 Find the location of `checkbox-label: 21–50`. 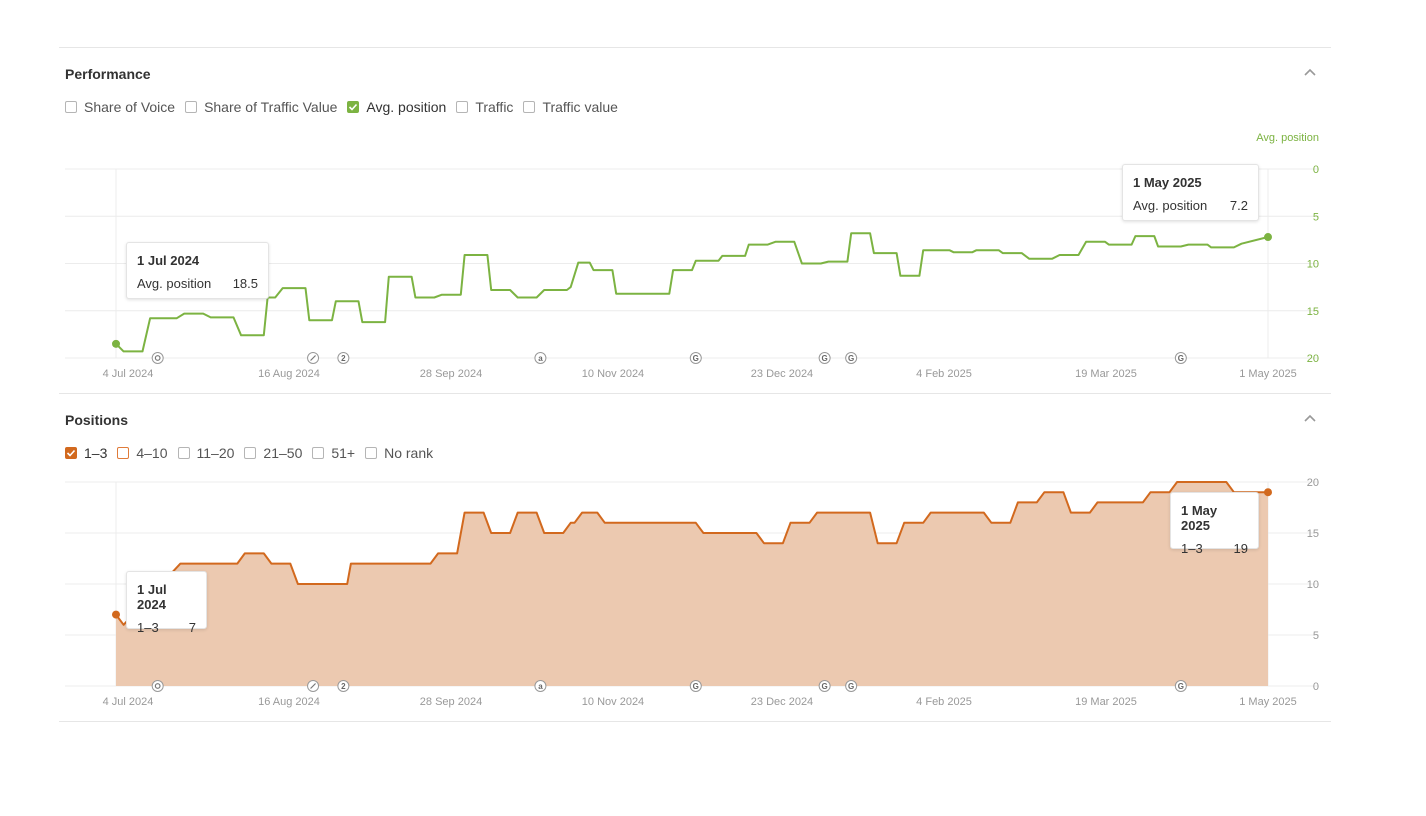

checkbox-label: 21–50 is located at coordinates (283, 453).